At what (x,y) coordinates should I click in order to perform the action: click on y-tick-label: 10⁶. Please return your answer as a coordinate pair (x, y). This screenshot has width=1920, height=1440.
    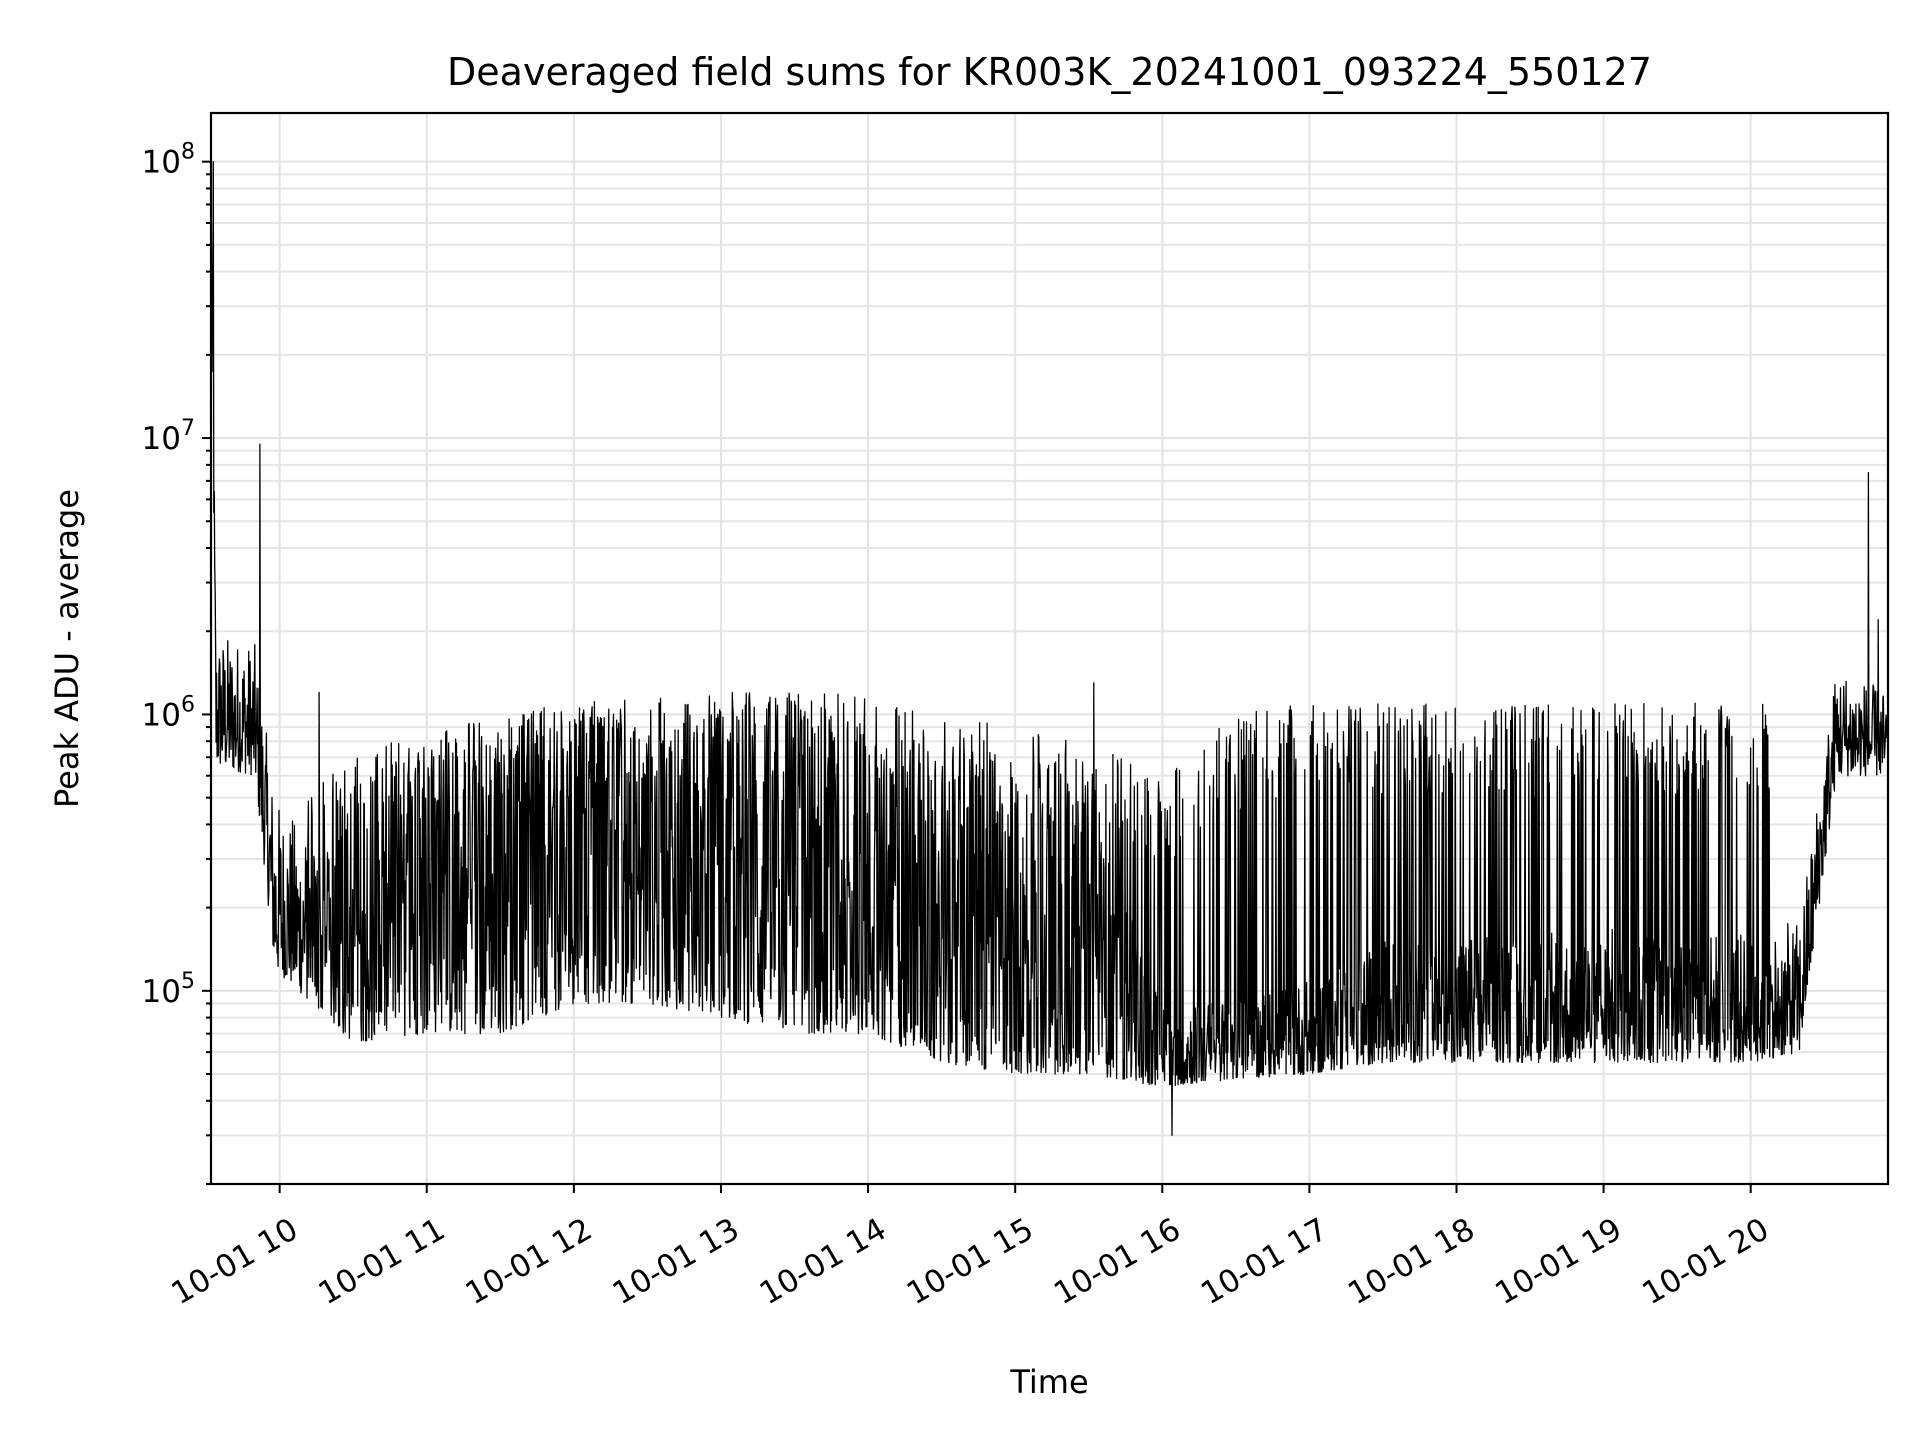
    Looking at the image, I should click on (168, 712).